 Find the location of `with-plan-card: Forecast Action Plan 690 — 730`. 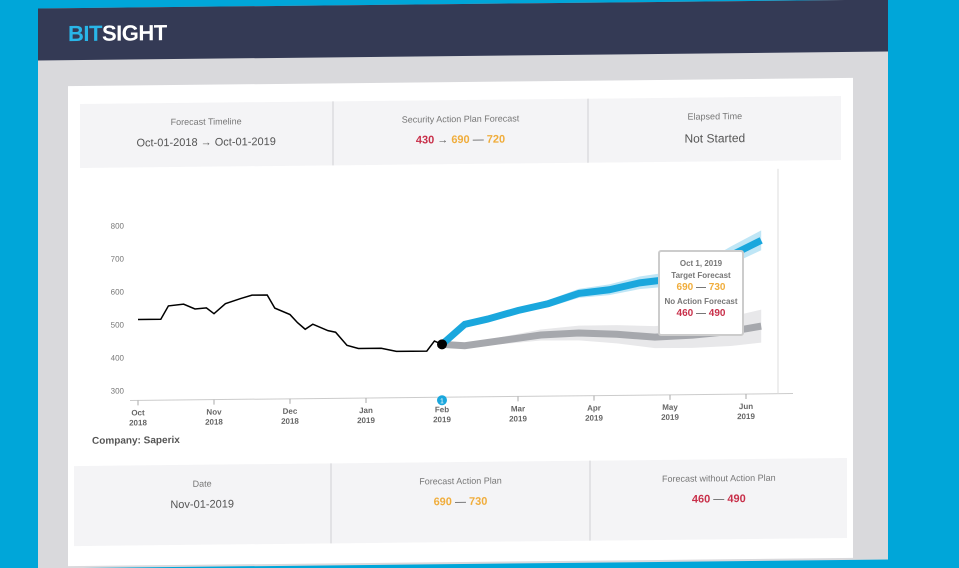

with-plan-card: Forecast Action Plan 690 — 730 is located at coordinates (461, 502).